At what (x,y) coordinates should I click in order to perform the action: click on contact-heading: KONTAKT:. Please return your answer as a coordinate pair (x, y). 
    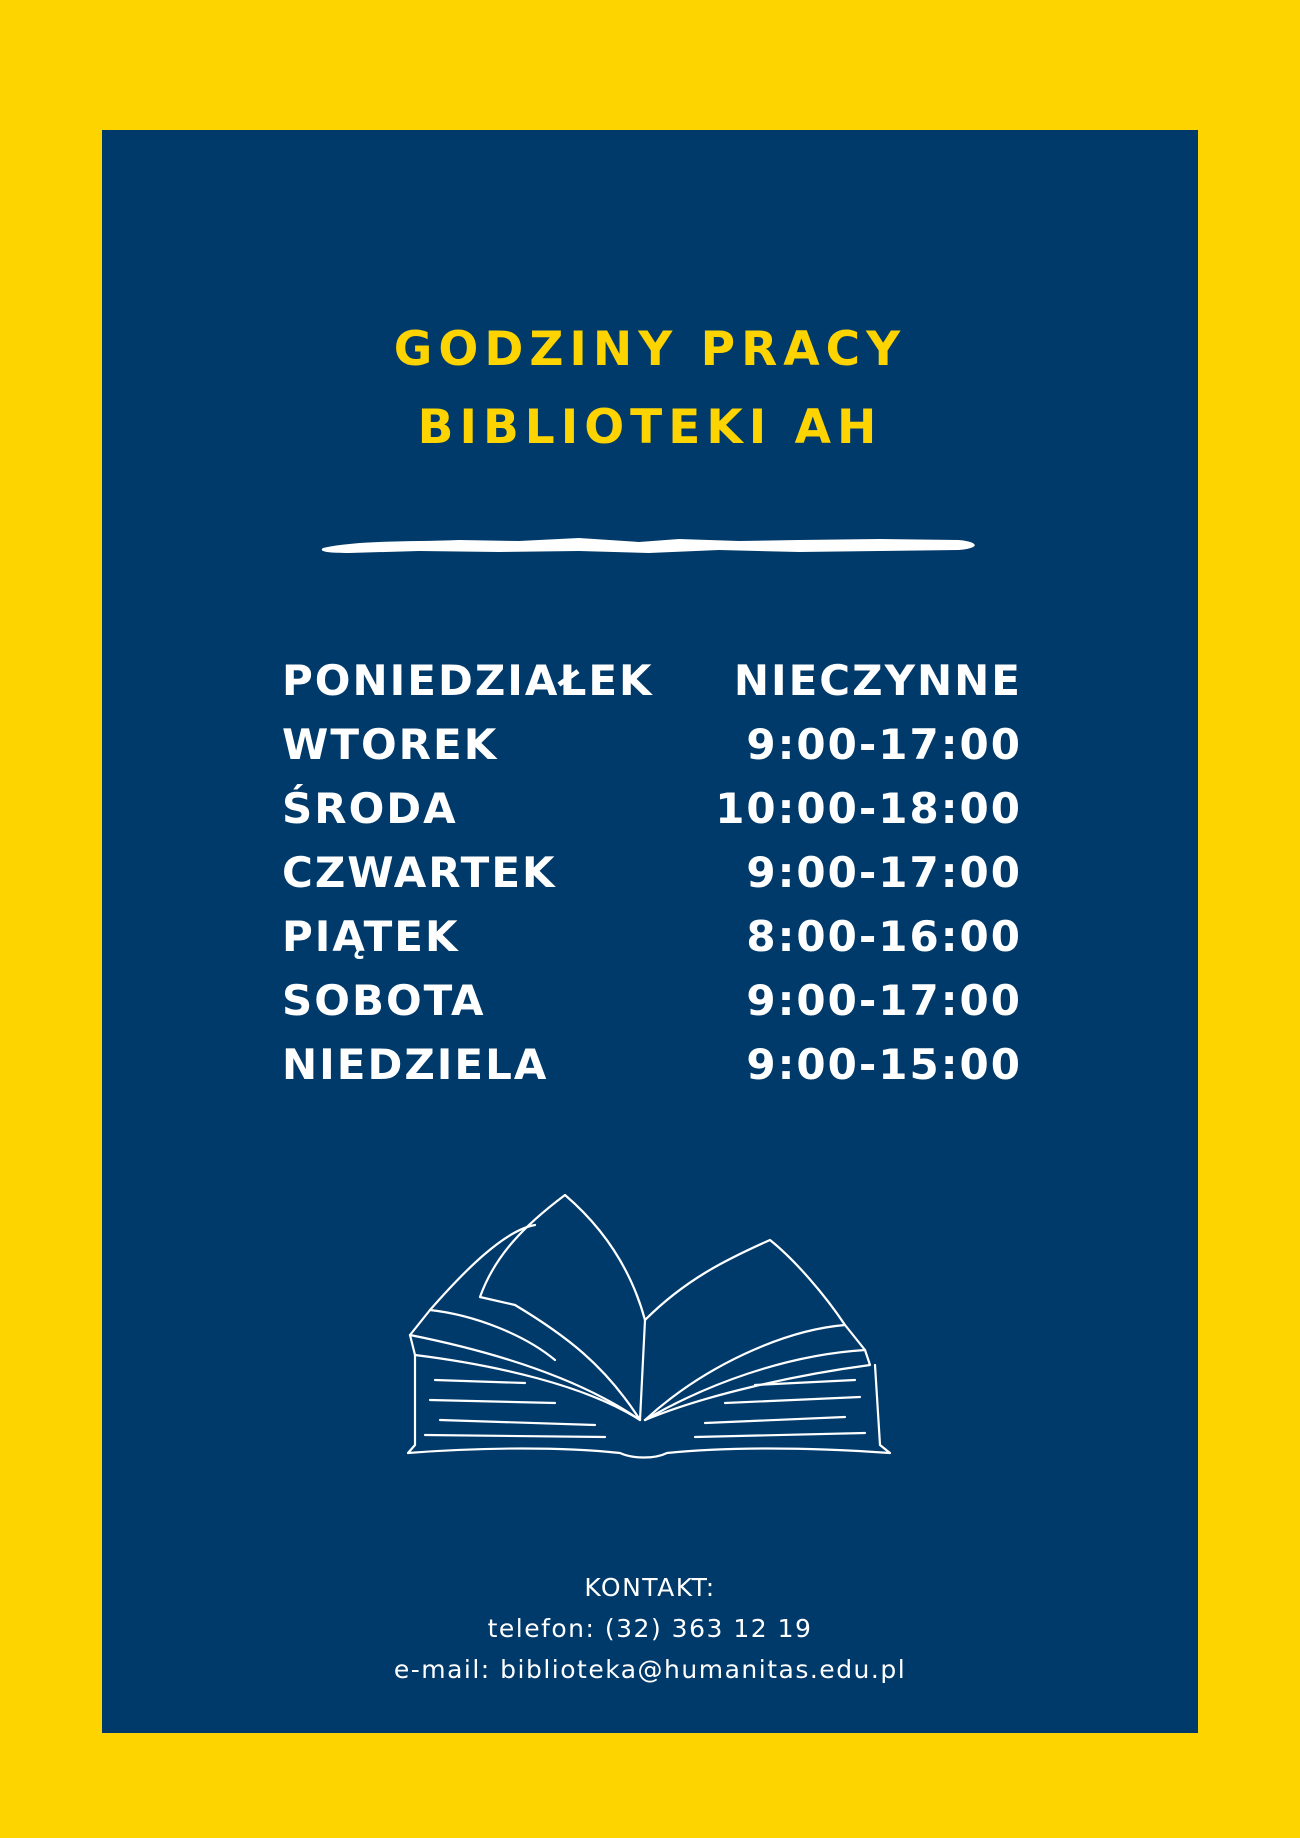
    Looking at the image, I should click on (650, 1587).